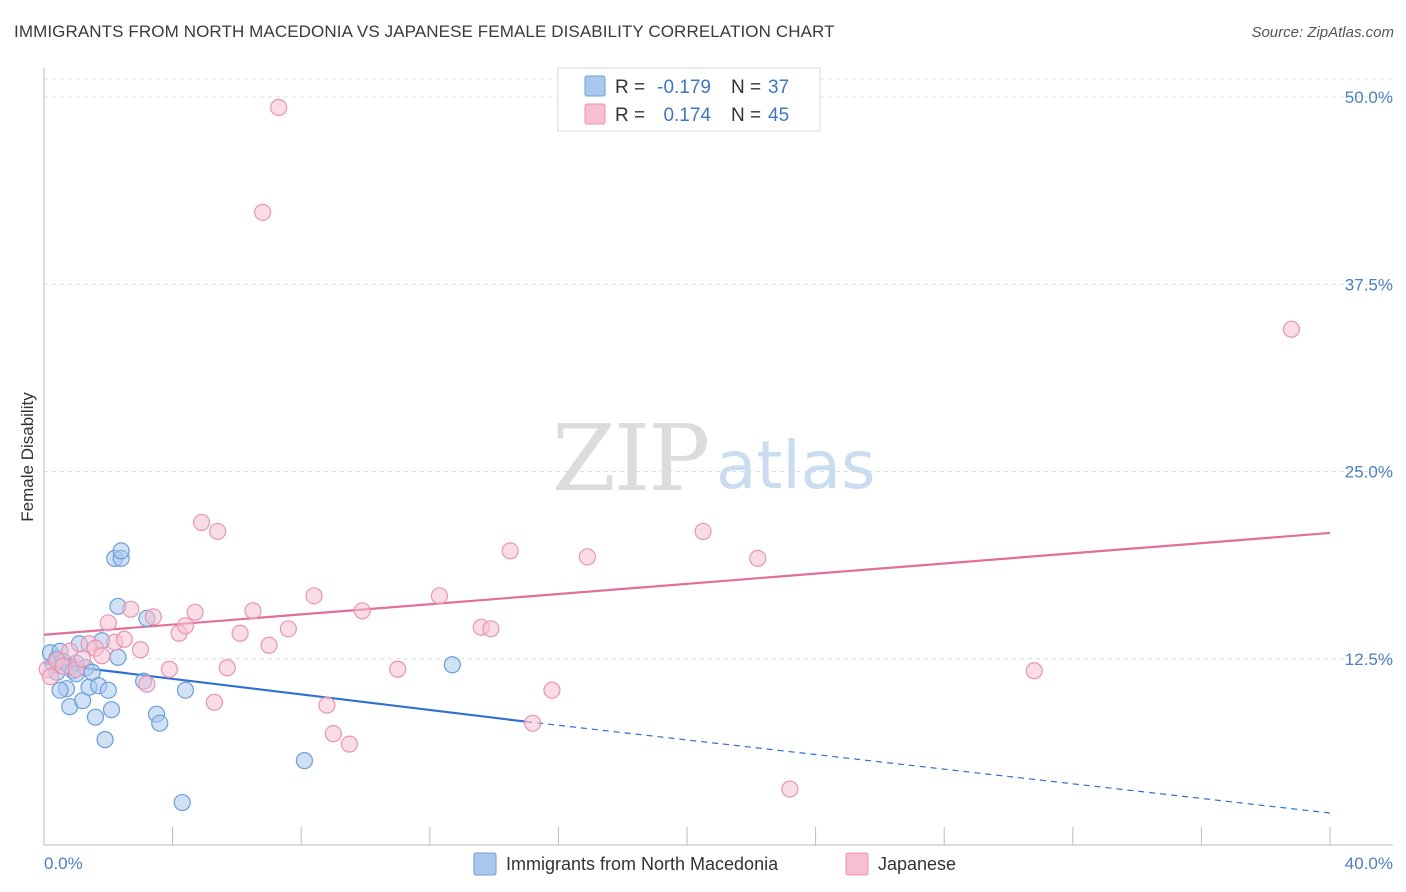 This screenshot has width=1406, height=892. I want to click on legend-r-label-1: R =, so click(630, 87).